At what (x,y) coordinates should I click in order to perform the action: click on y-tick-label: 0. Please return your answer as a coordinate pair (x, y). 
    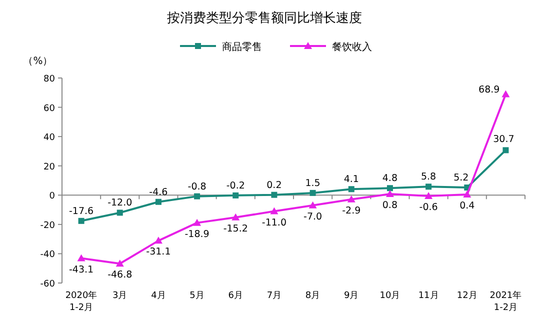
    Looking at the image, I should click on (52, 197).